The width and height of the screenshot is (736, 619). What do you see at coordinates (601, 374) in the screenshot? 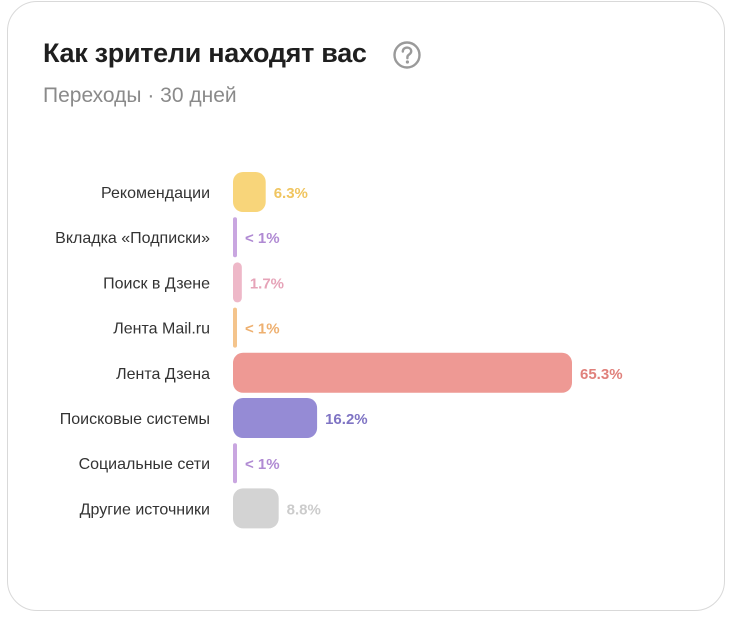
I see `value-label: 65.3%` at bounding box center [601, 374].